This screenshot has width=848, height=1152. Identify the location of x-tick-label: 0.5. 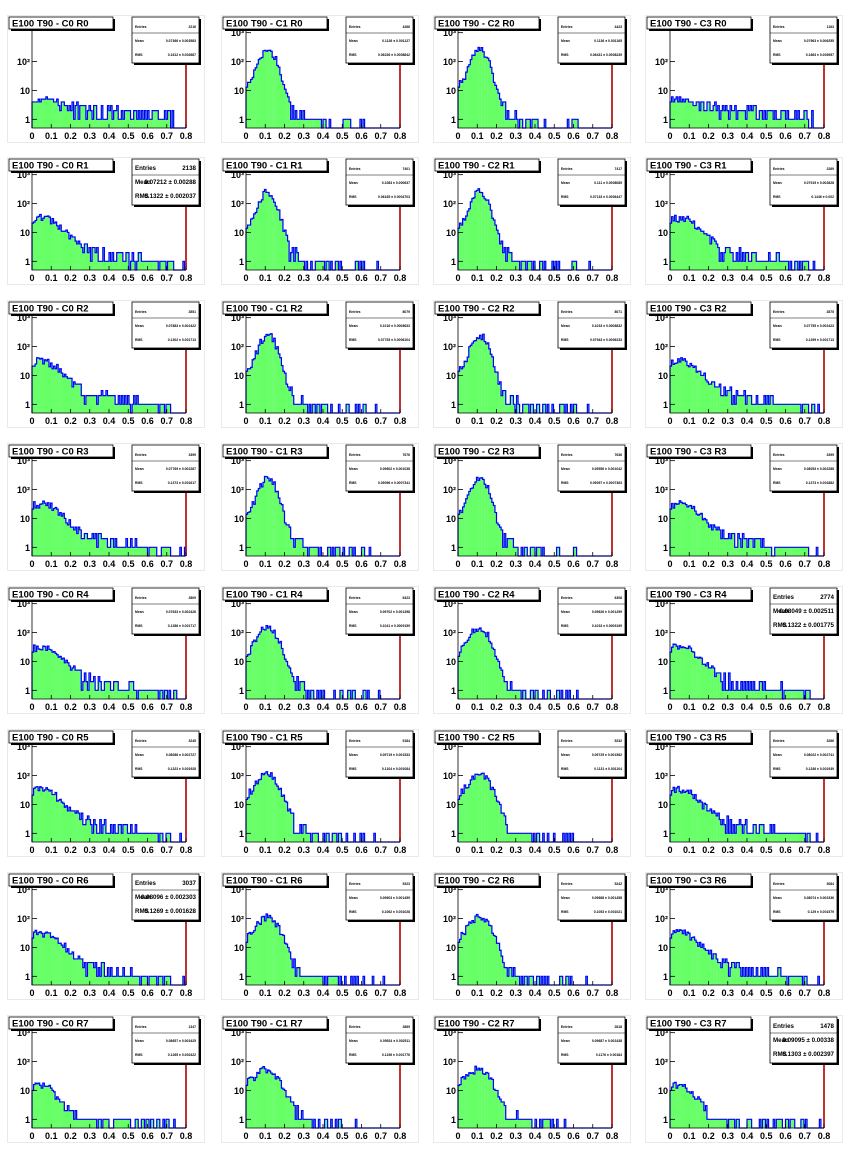
(554, 278).